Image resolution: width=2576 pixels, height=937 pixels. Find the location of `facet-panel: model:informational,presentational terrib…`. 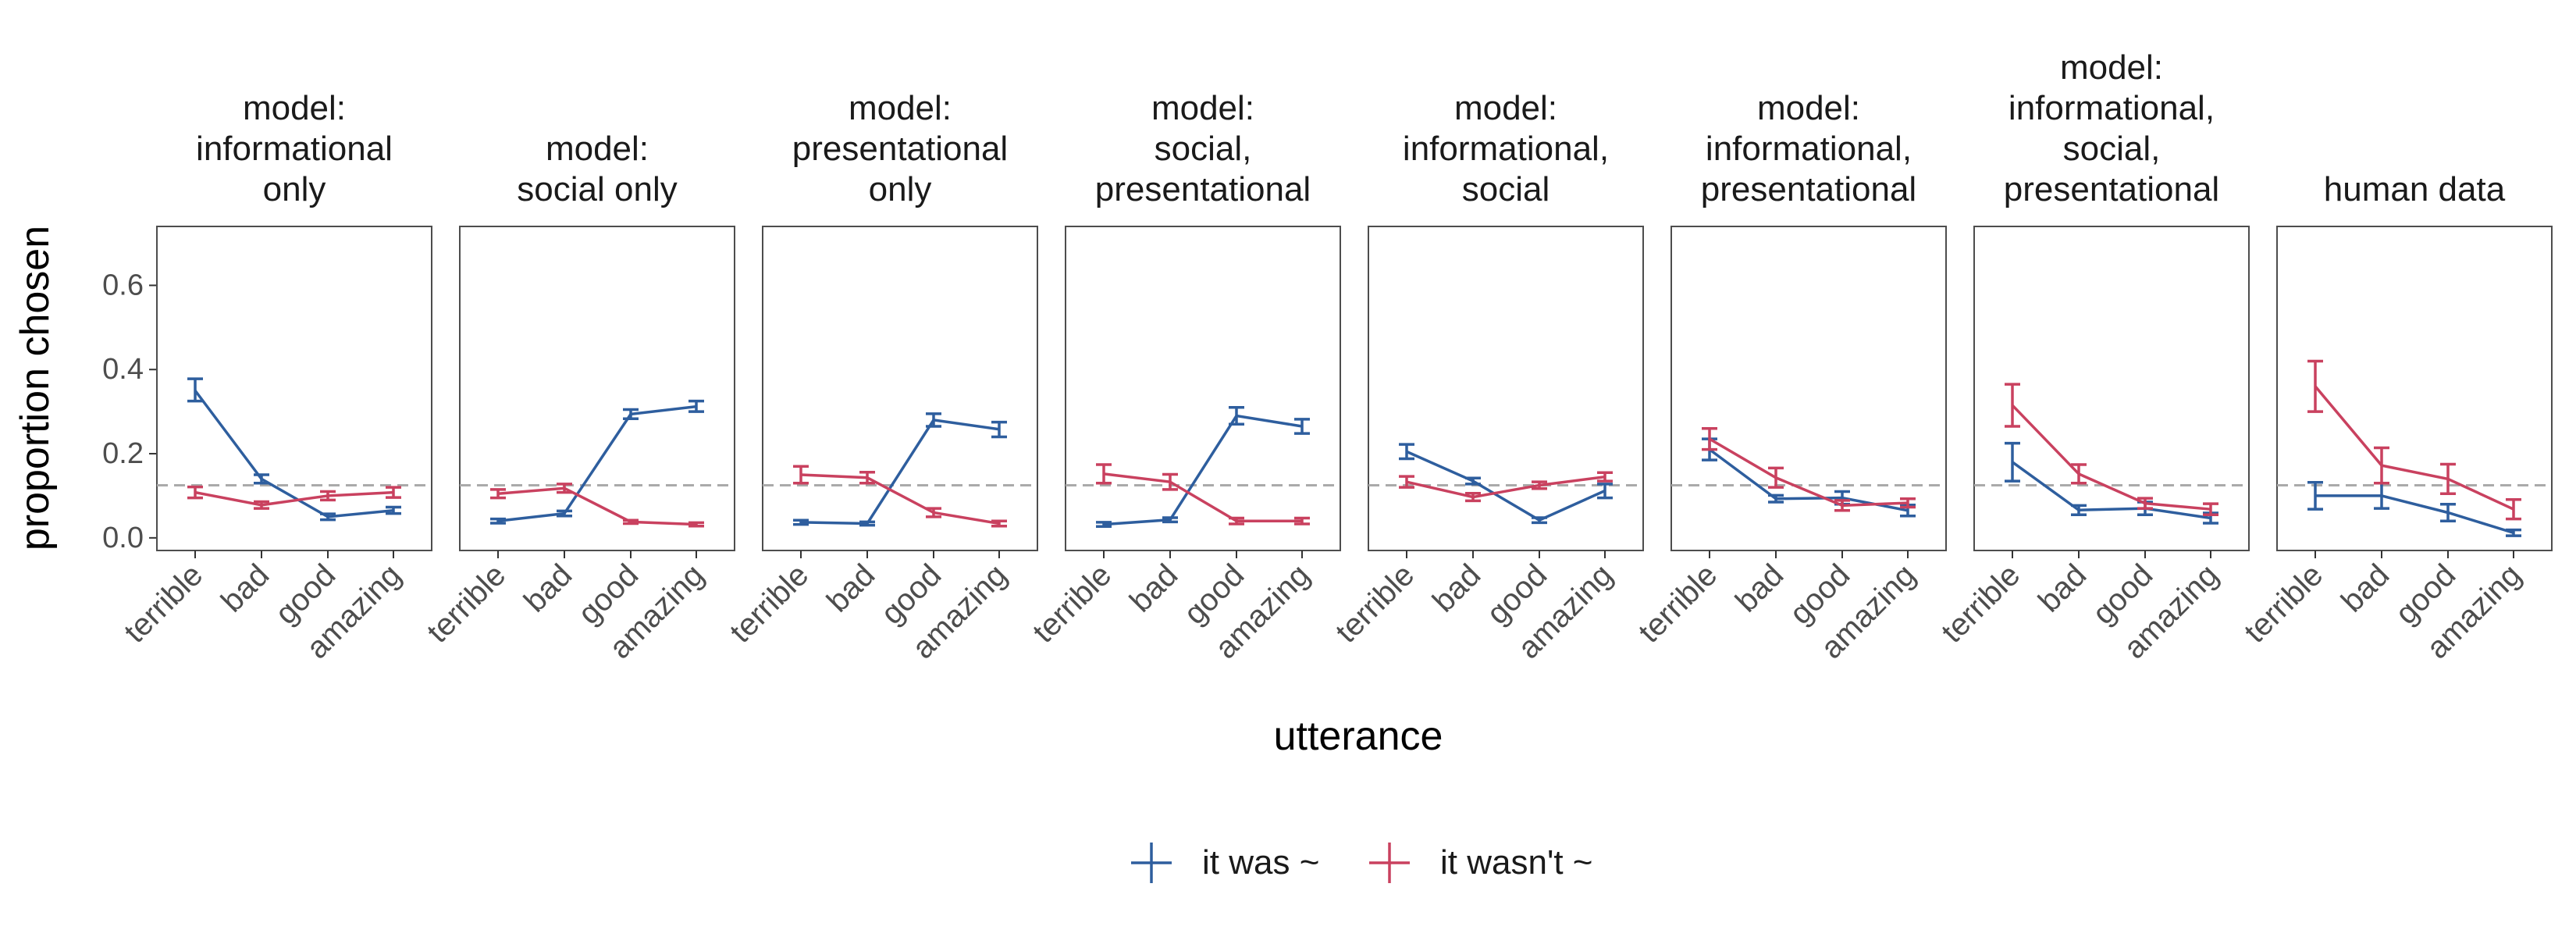

facet-panel: model:informational,presentational terrib… is located at coordinates (1789, 377).